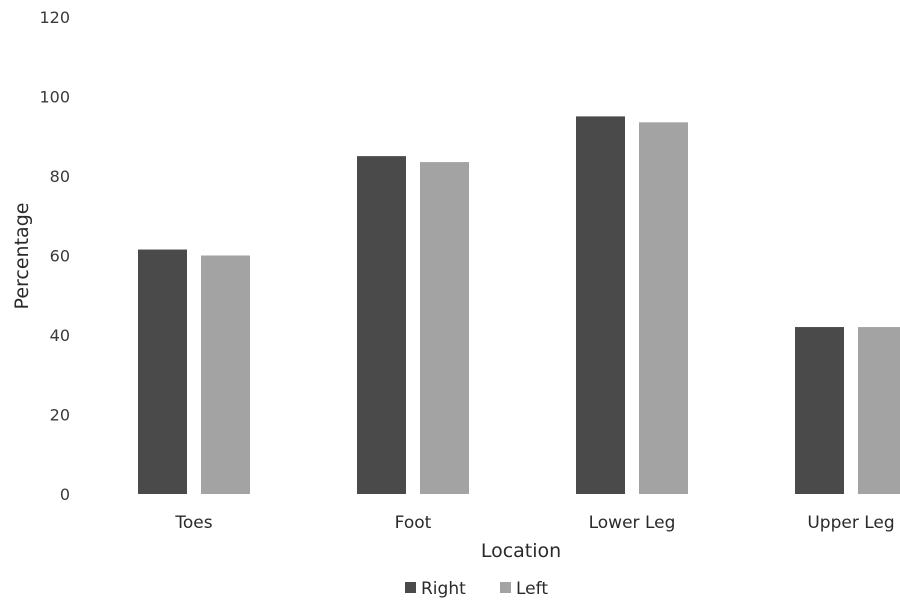 The image size is (900, 603). What do you see at coordinates (413, 523) in the screenshot?
I see `x-tick-label: Foot` at bounding box center [413, 523].